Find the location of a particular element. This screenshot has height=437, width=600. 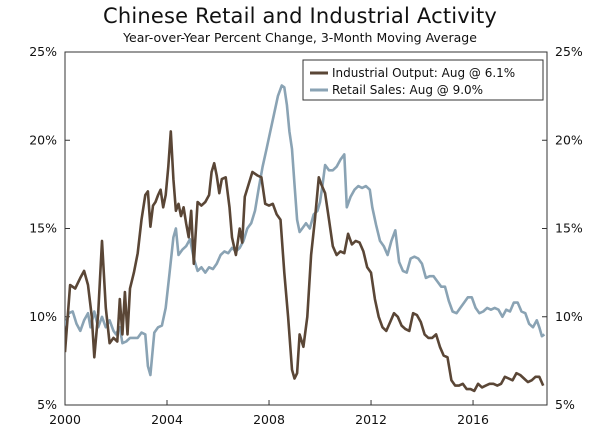

y-tick-label-left: 20% is located at coordinates (43, 139).